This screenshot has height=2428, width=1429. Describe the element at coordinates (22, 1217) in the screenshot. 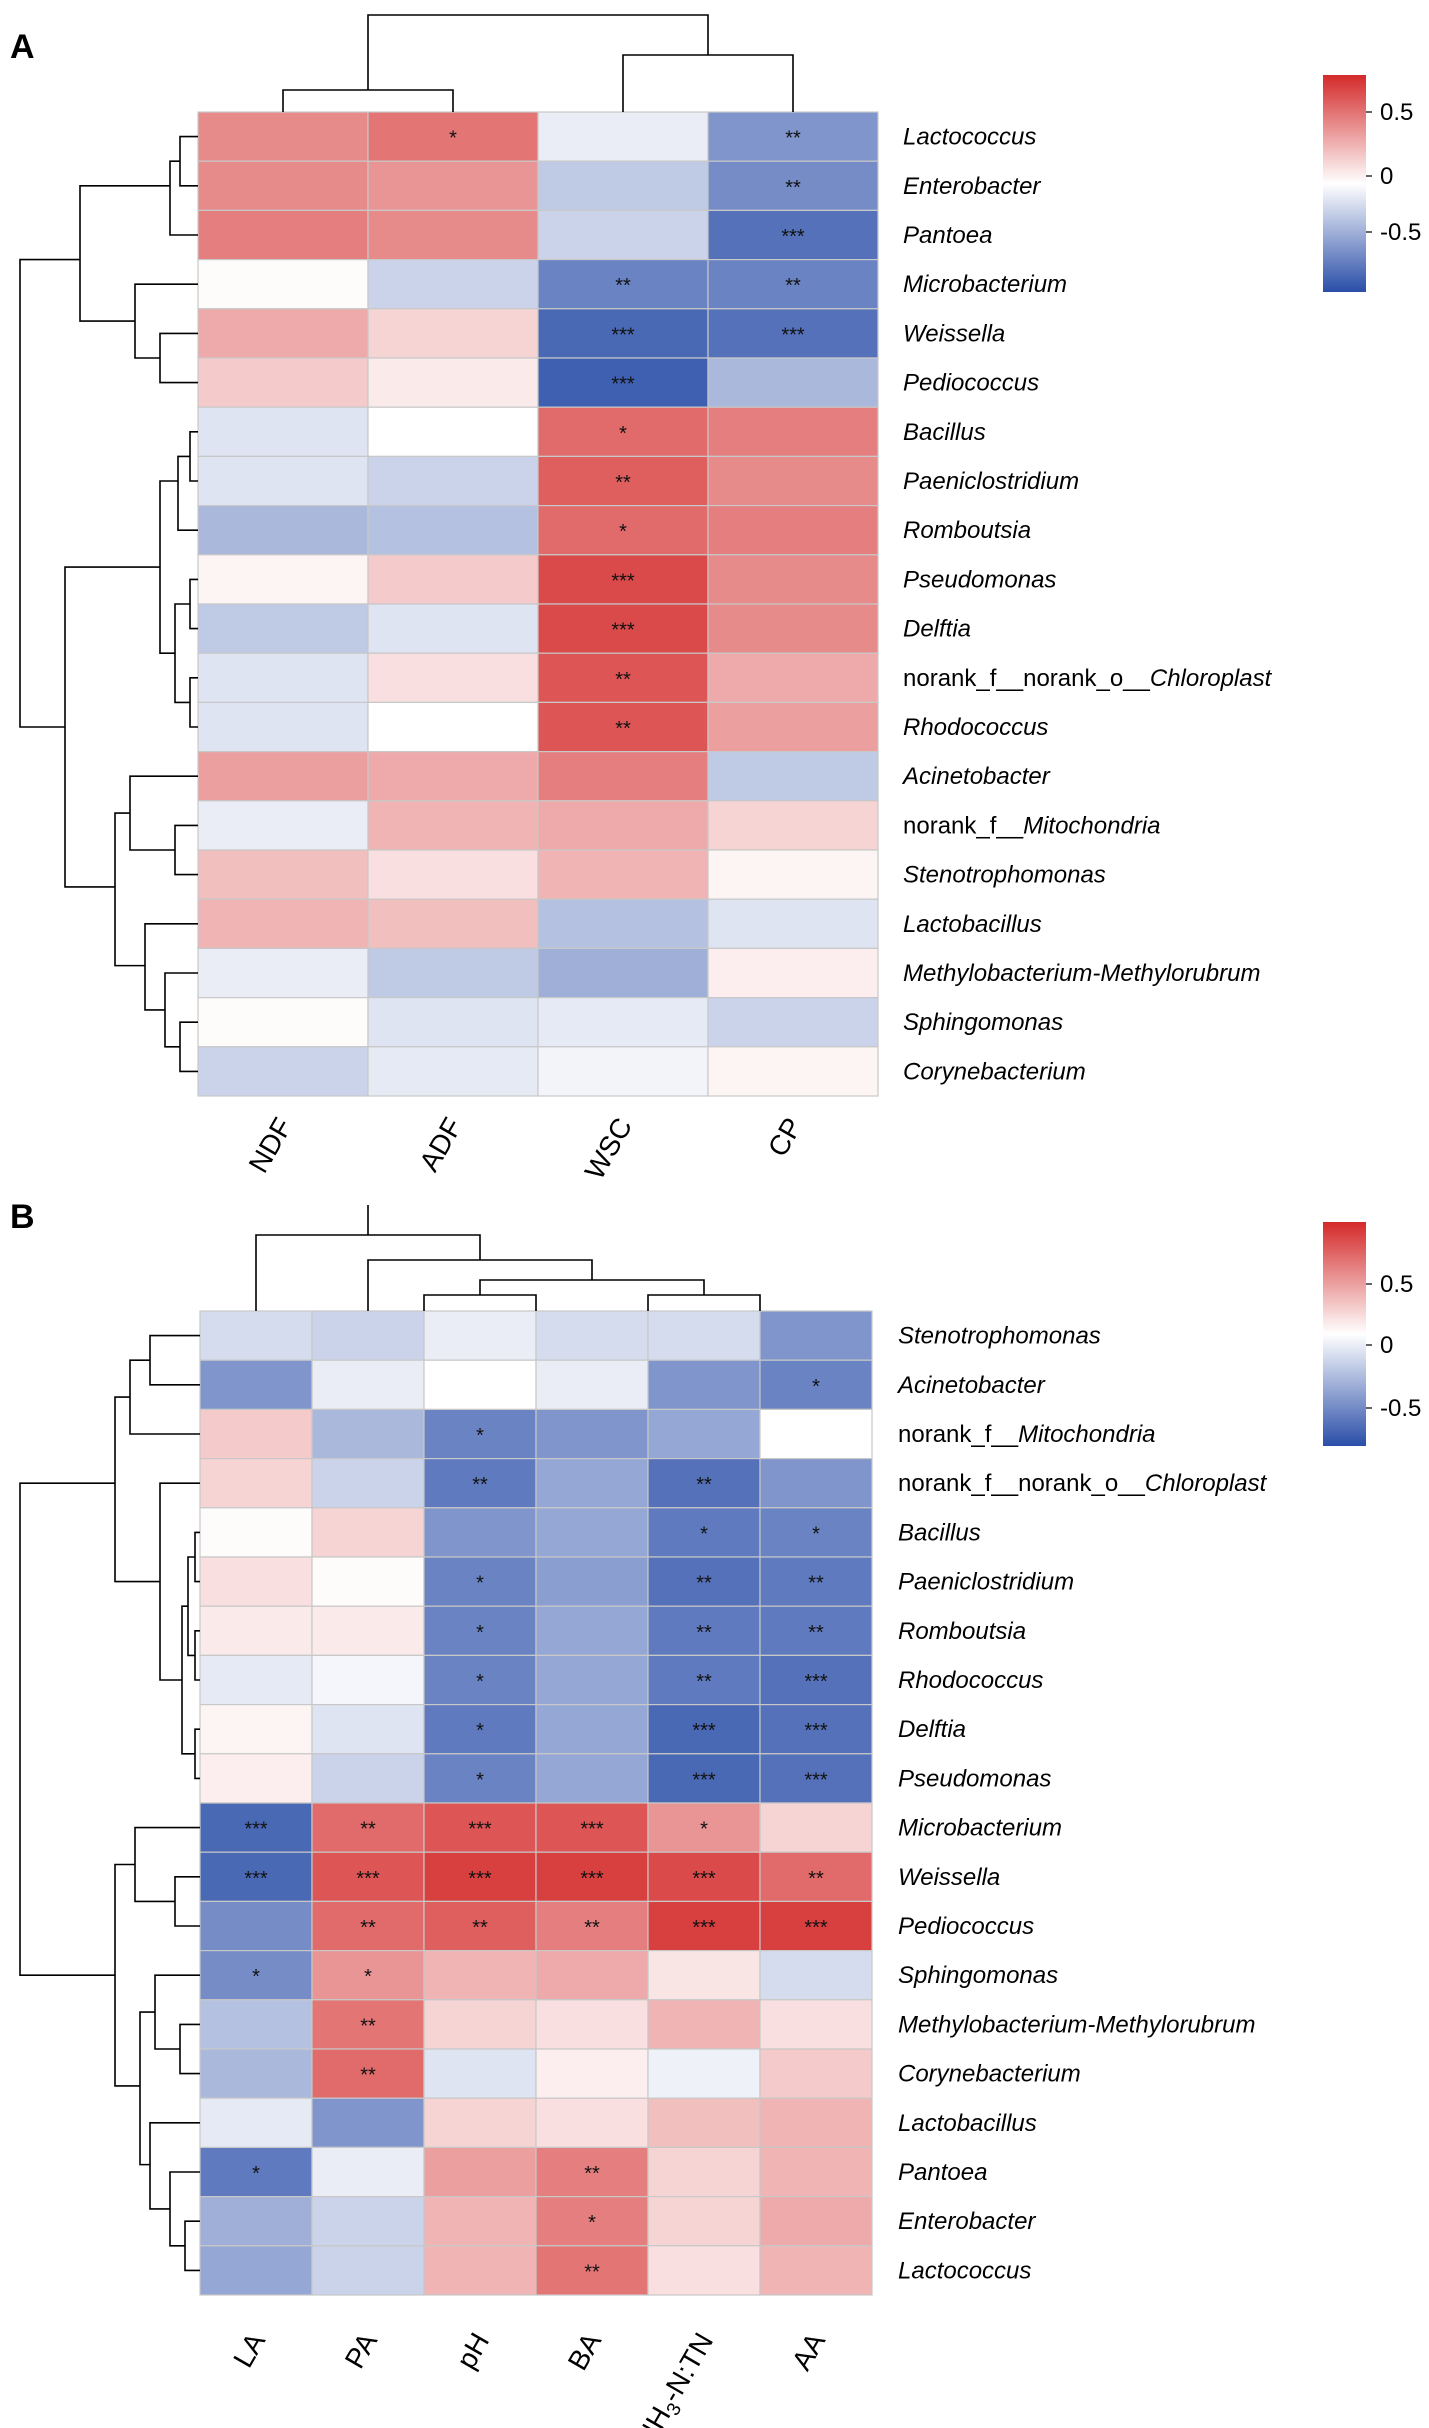

I see `panel-letter: B` at that location.